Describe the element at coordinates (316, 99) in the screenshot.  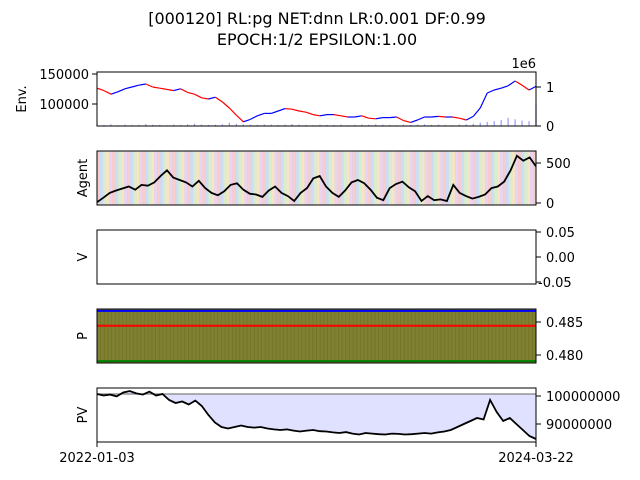
I see `env-frame` at that location.